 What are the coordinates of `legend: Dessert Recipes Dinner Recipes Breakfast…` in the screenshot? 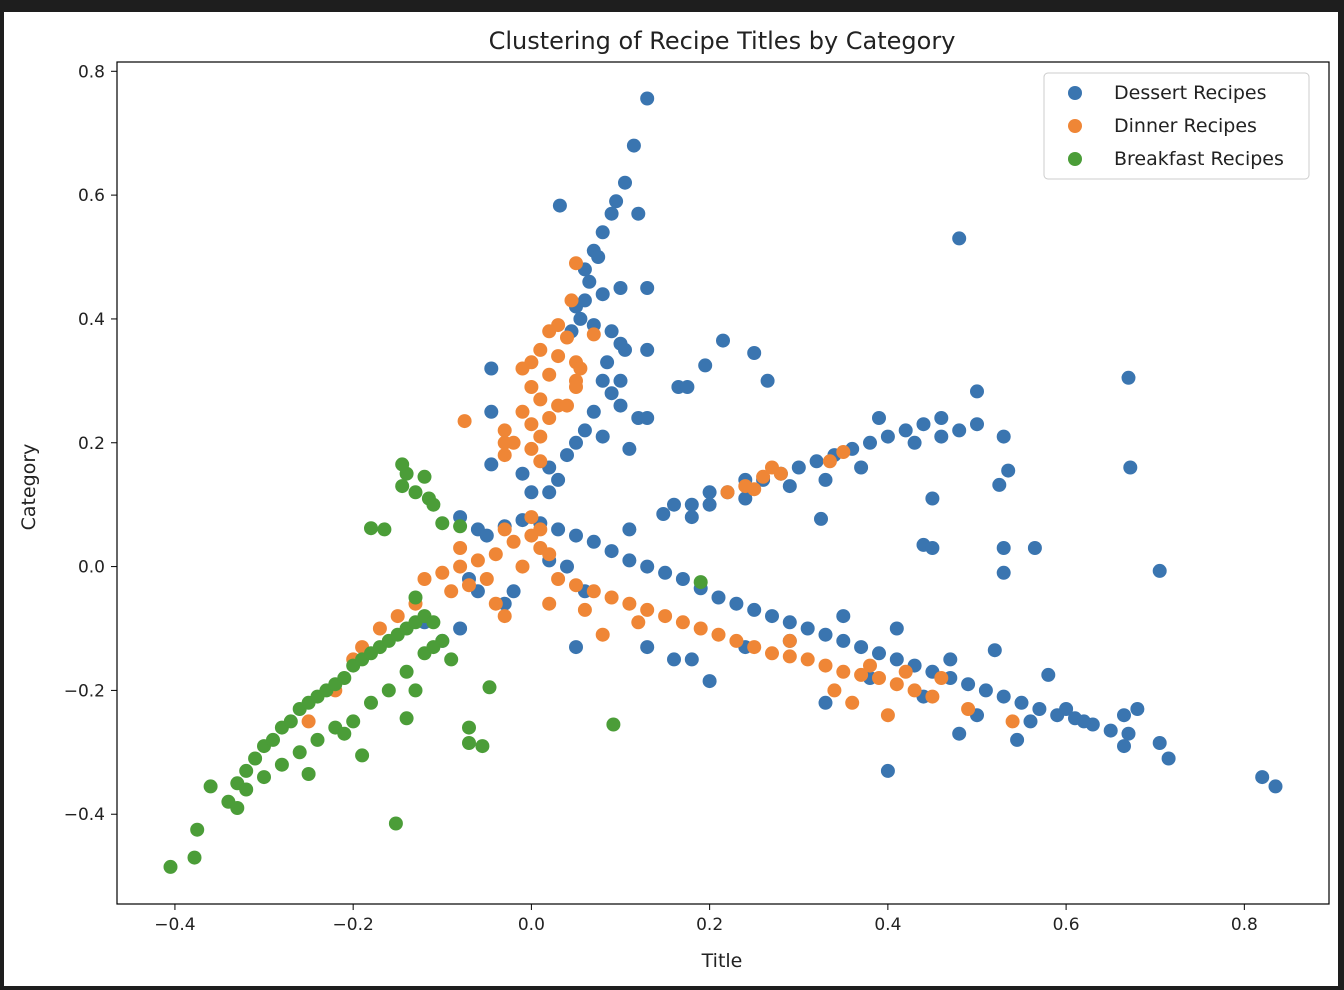 It's located at (1176, 126).